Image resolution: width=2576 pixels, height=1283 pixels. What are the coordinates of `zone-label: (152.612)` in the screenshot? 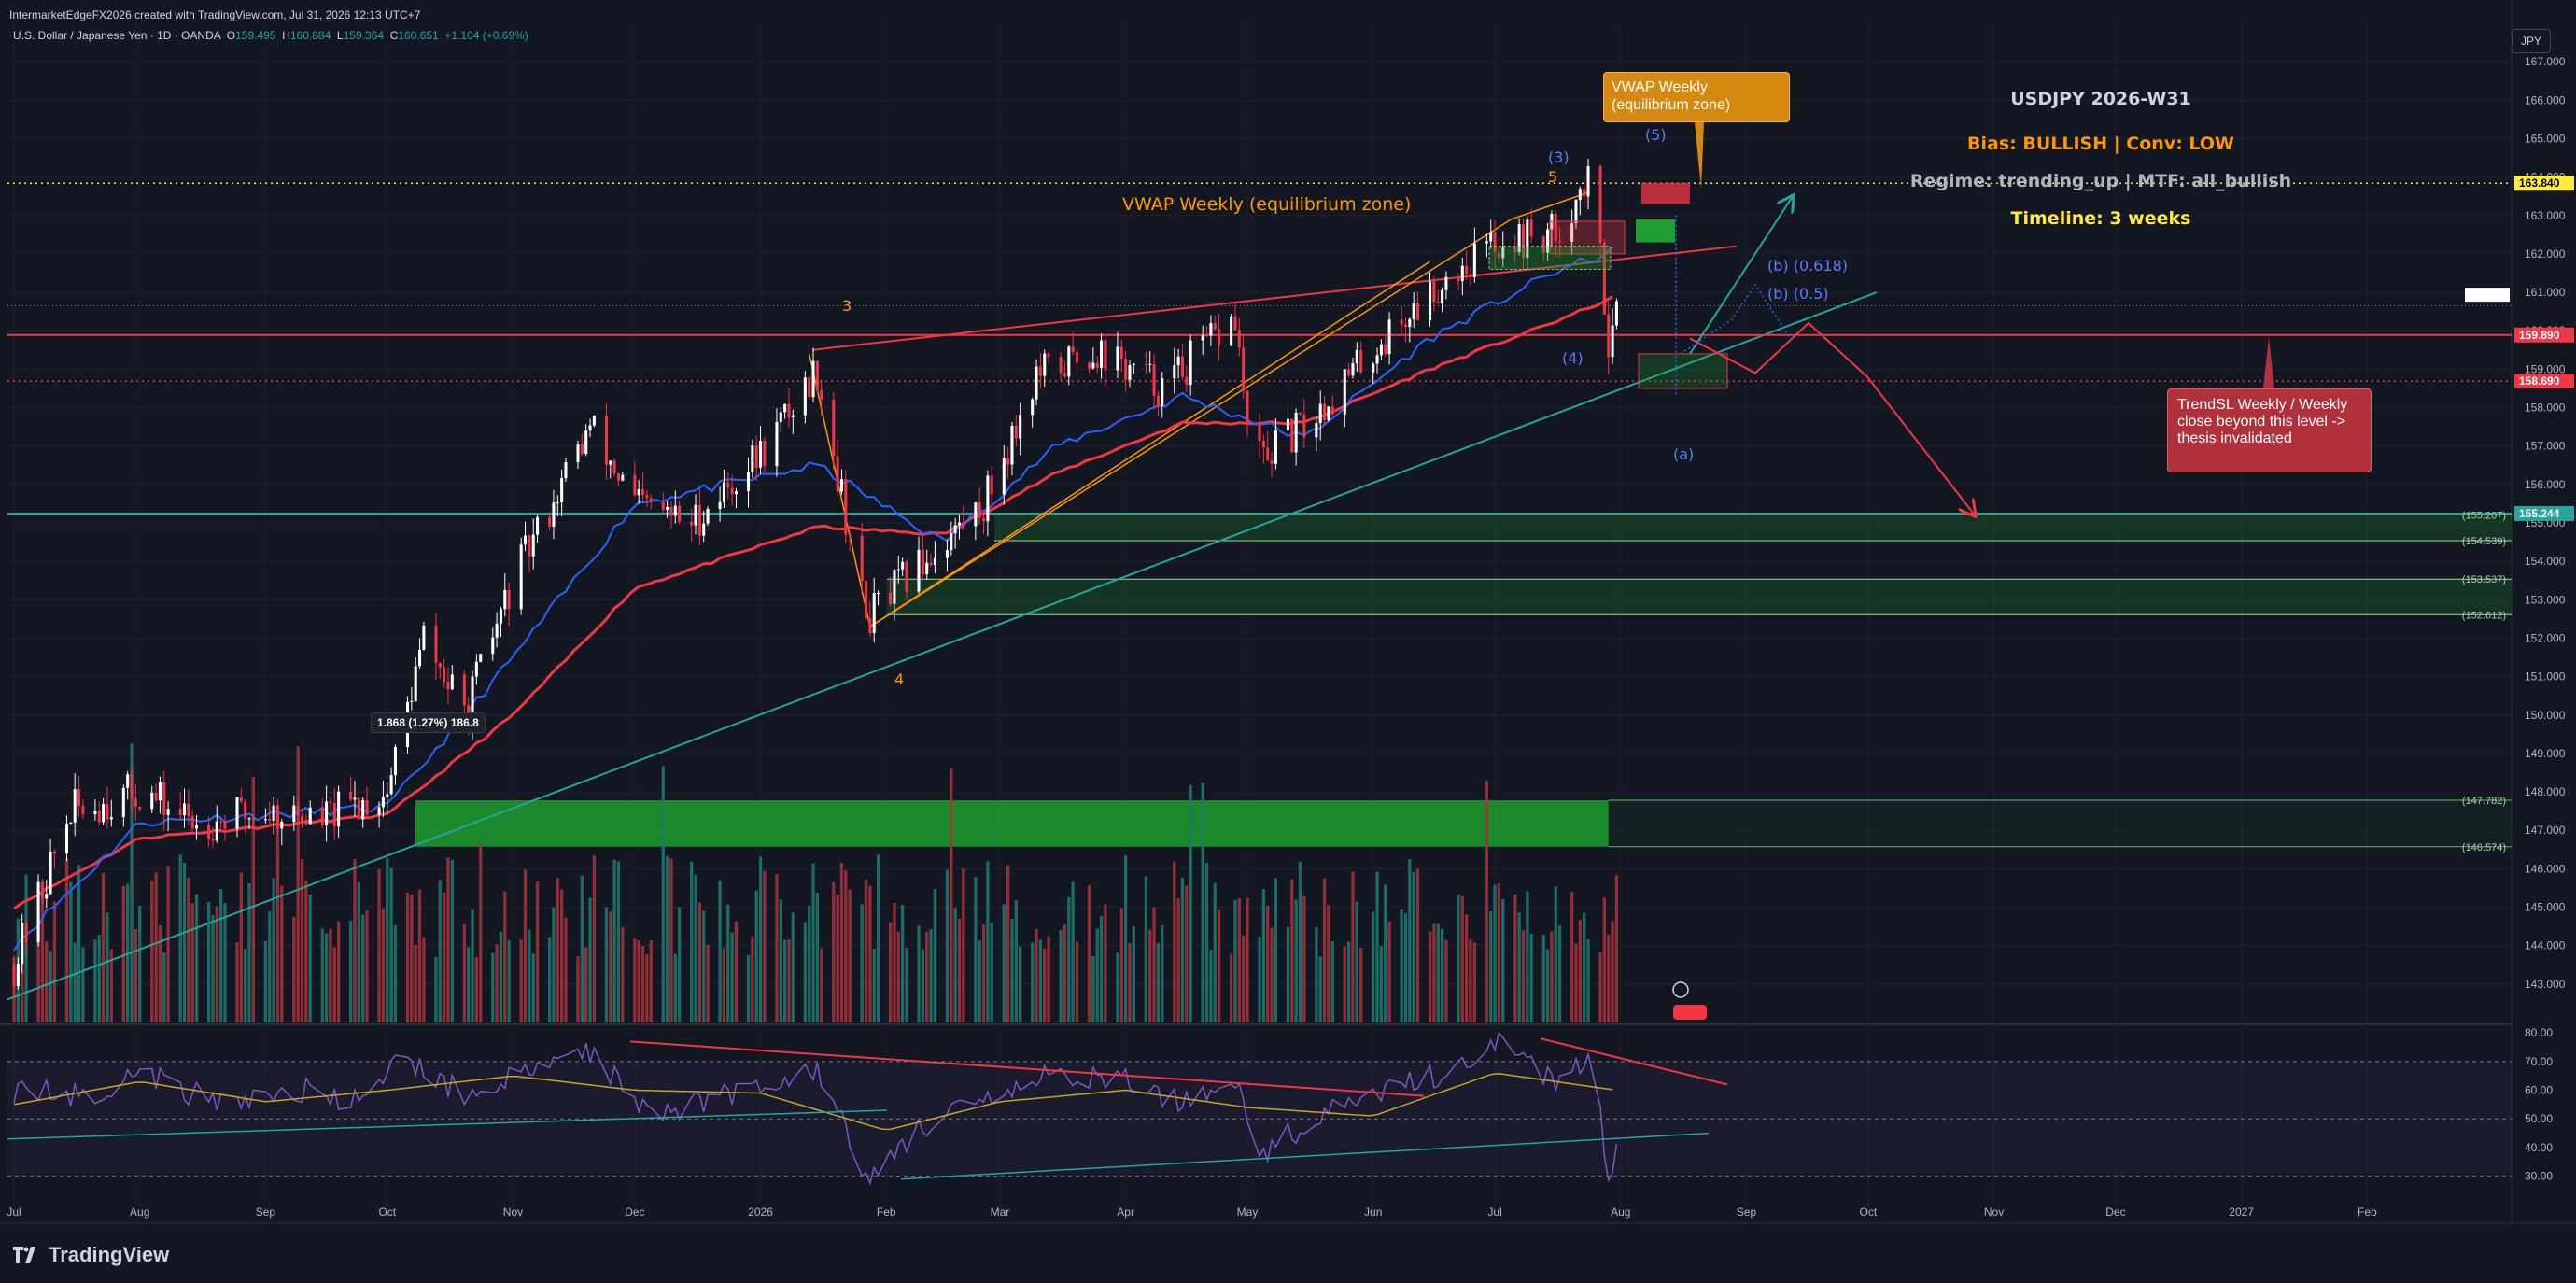 It's located at (2484, 615).